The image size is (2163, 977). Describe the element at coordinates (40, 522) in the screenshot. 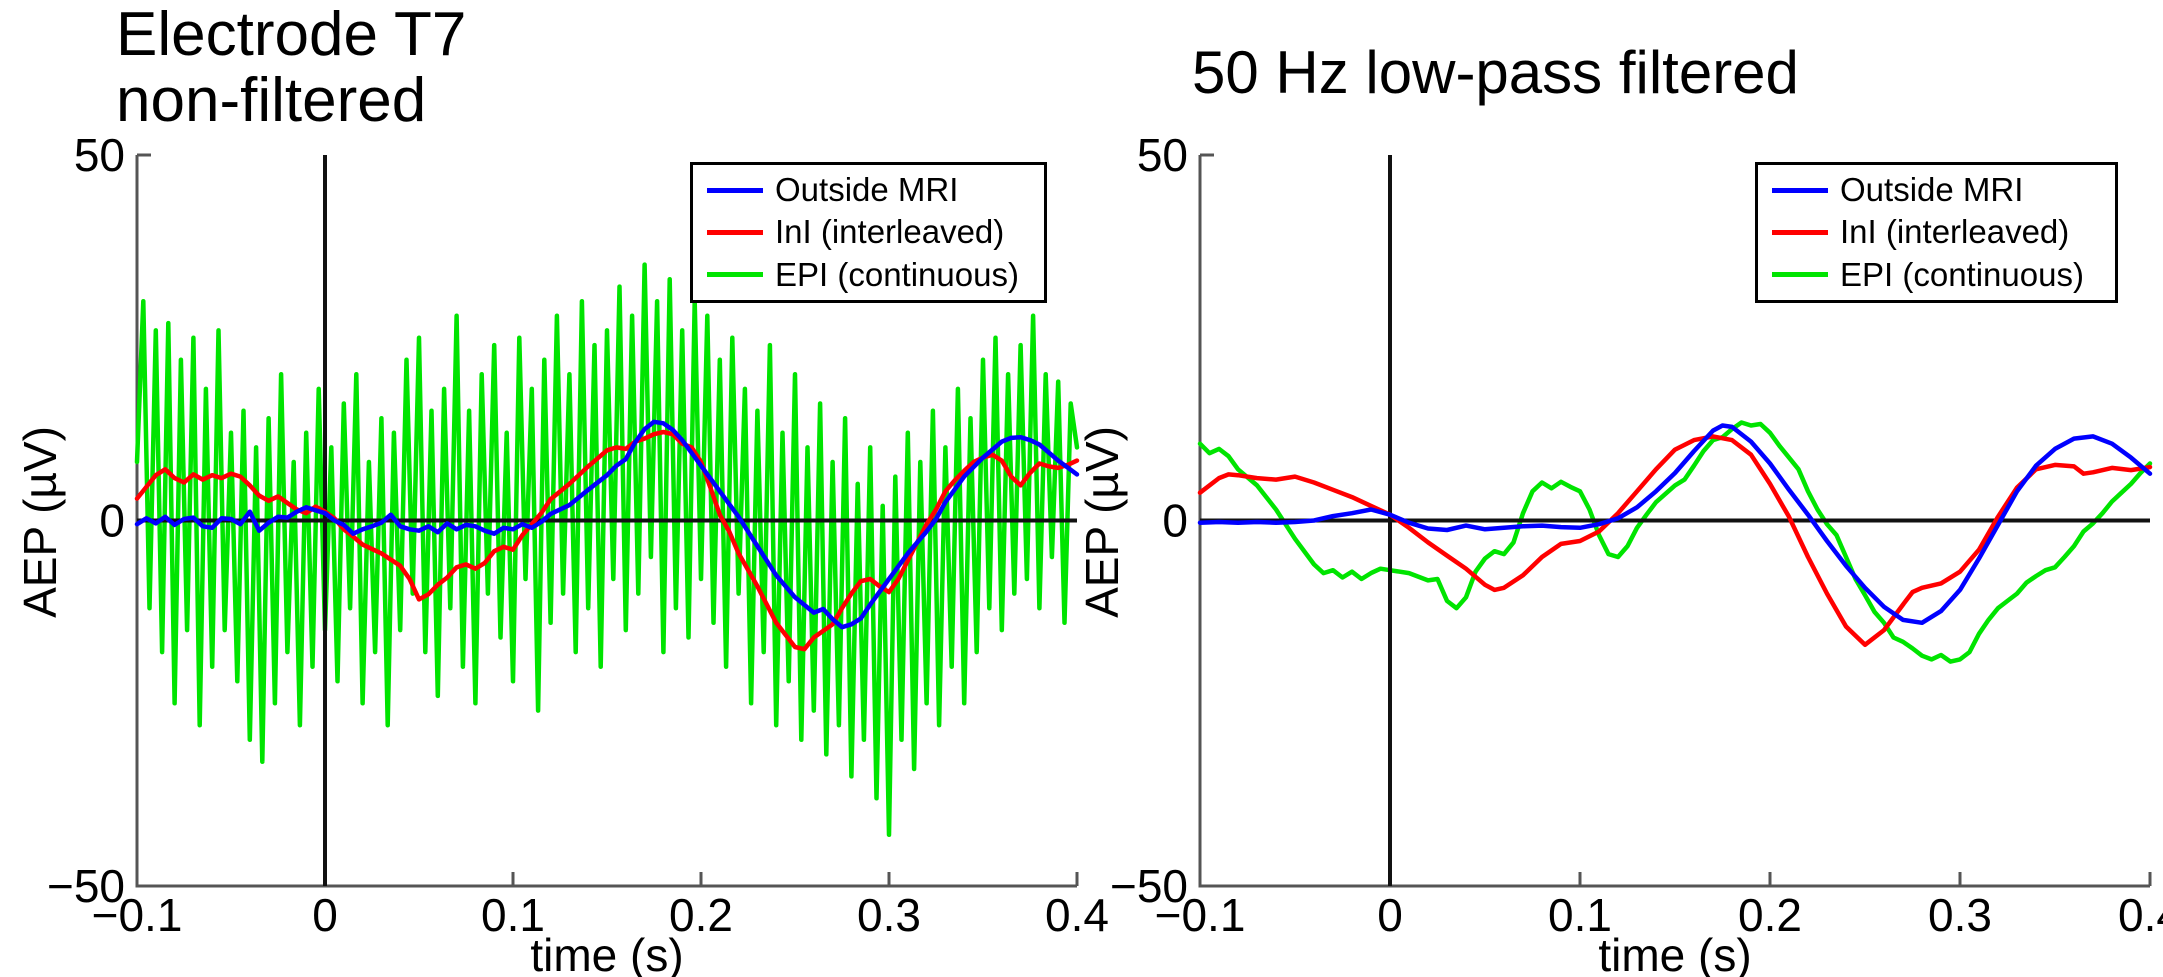

I see `y-axis-label-left: AEP (µV)` at that location.